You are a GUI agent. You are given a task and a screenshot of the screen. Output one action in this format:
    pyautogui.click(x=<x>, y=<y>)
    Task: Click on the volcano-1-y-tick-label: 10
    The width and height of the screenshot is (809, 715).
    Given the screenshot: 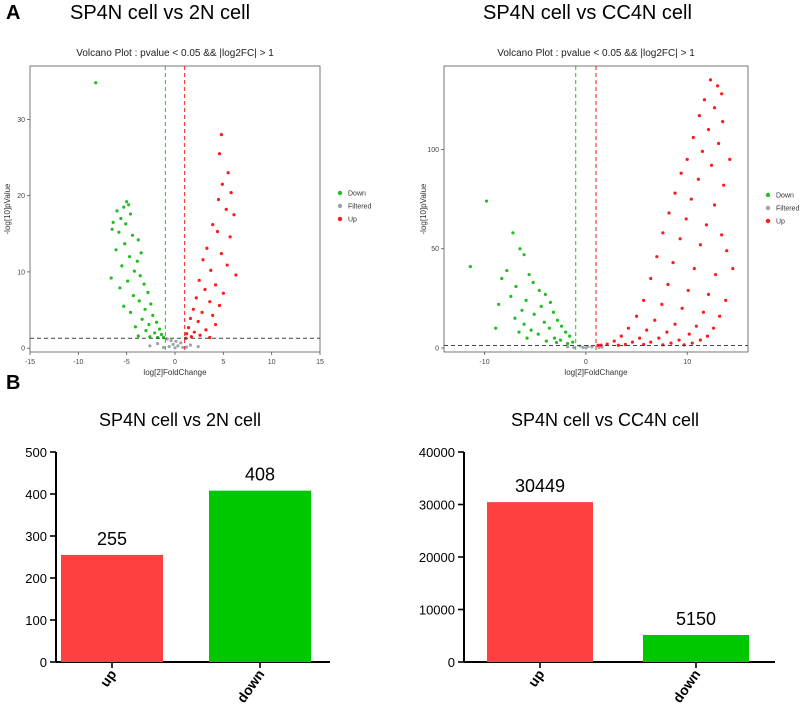 What is the action you would take?
    pyautogui.click(x=21, y=272)
    